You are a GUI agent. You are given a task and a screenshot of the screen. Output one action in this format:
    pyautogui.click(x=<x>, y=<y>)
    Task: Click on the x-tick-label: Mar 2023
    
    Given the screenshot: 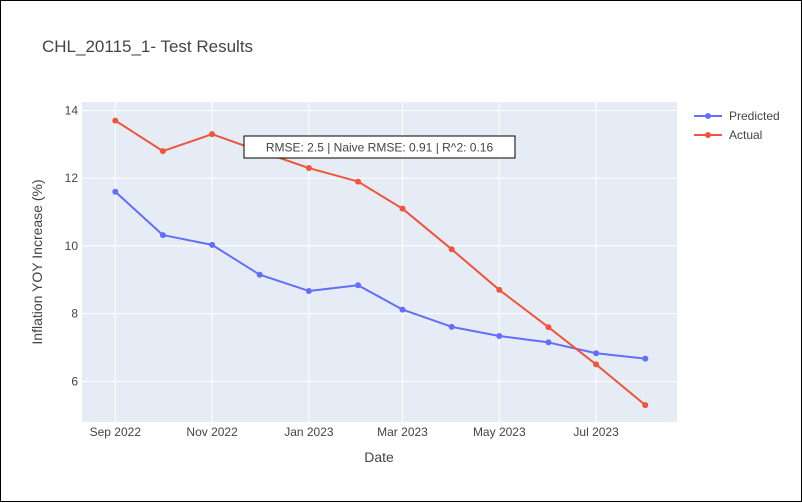 What is the action you would take?
    pyautogui.click(x=402, y=432)
    